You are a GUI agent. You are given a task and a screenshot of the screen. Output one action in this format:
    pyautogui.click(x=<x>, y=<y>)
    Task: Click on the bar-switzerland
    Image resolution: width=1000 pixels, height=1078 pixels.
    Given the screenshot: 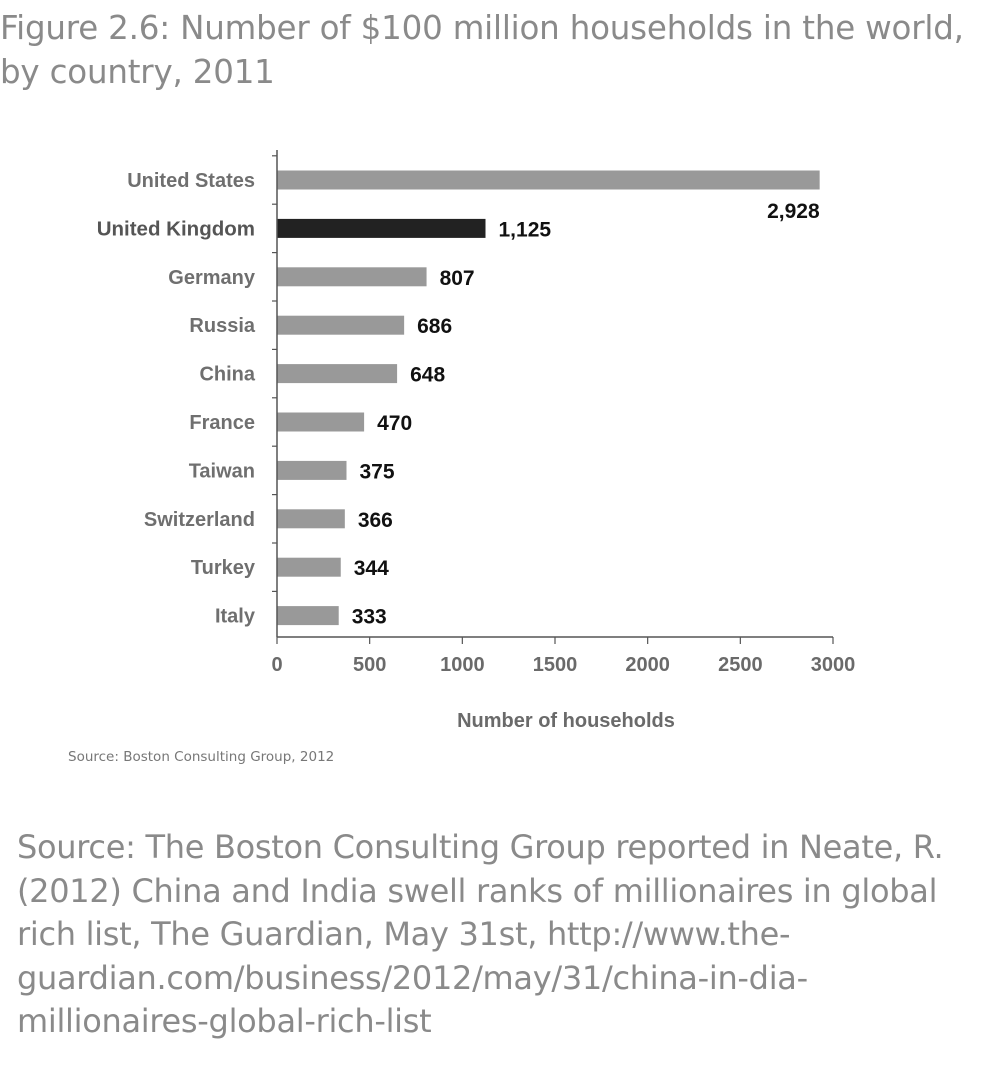 What is the action you would take?
    pyautogui.click(x=311, y=519)
    